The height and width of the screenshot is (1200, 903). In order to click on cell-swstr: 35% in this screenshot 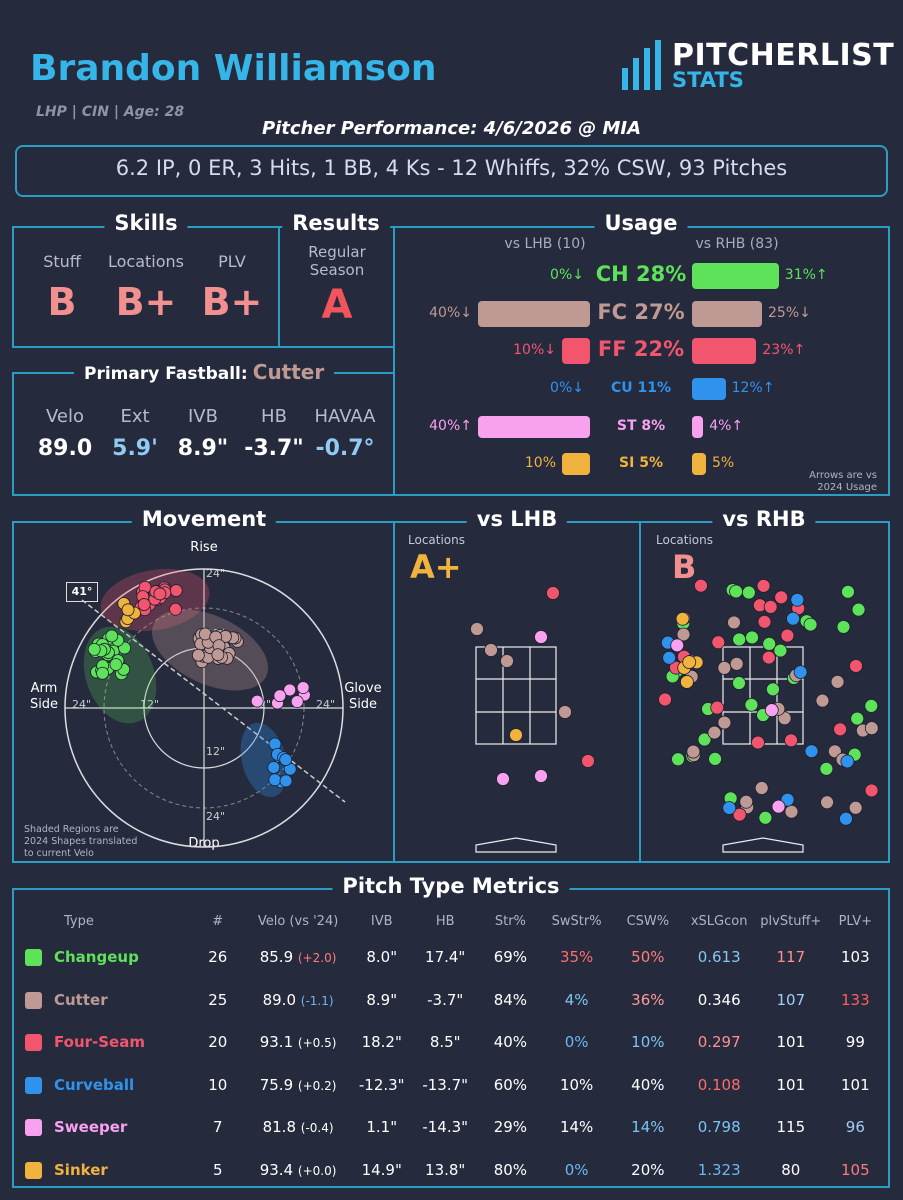, I will do `click(576, 957)`.